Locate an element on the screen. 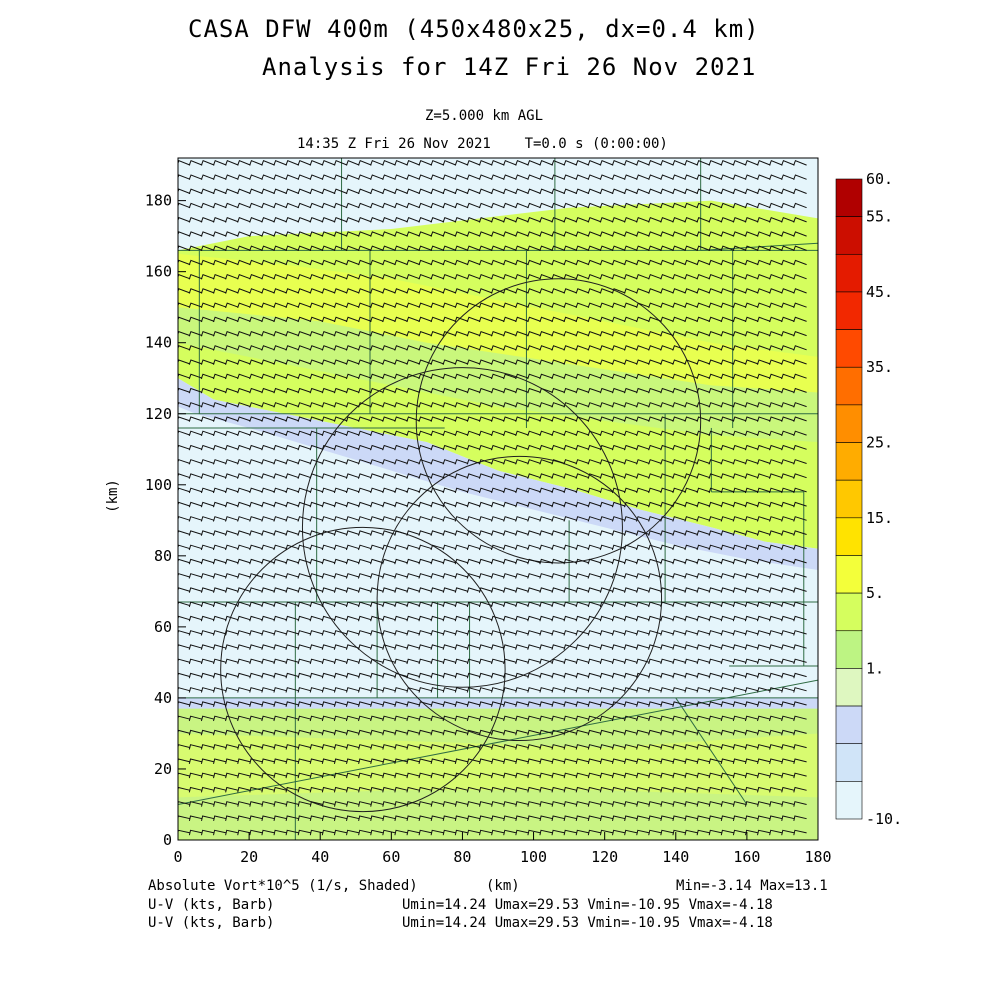  chart-title-line1: CASA DFW 400m (450x480x25, dx=0.4 km) is located at coordinates (474, 29).